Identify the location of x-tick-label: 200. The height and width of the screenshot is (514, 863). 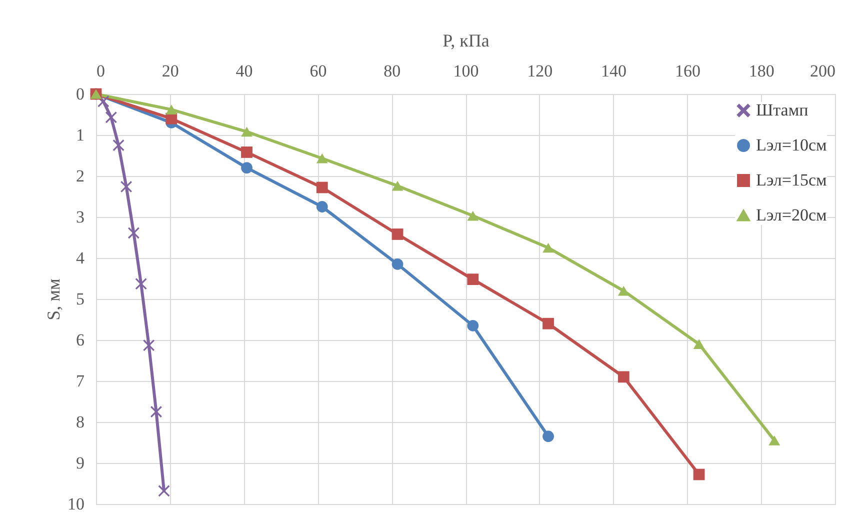
(823, 71).